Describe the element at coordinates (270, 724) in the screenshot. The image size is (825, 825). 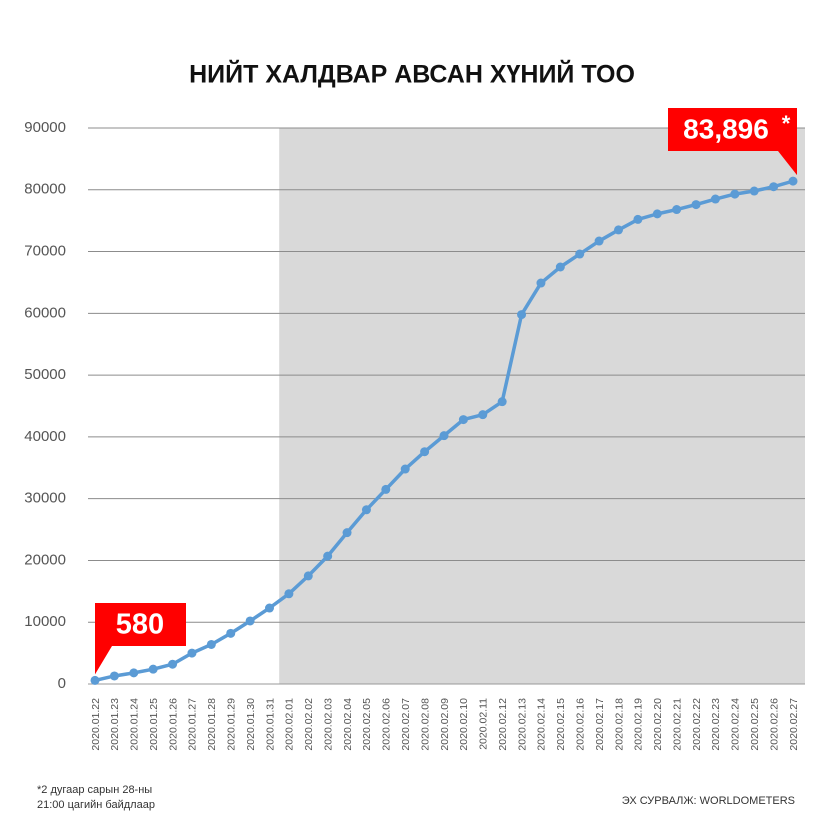
I see `x-tick-label: 2020.01.31` at that location.